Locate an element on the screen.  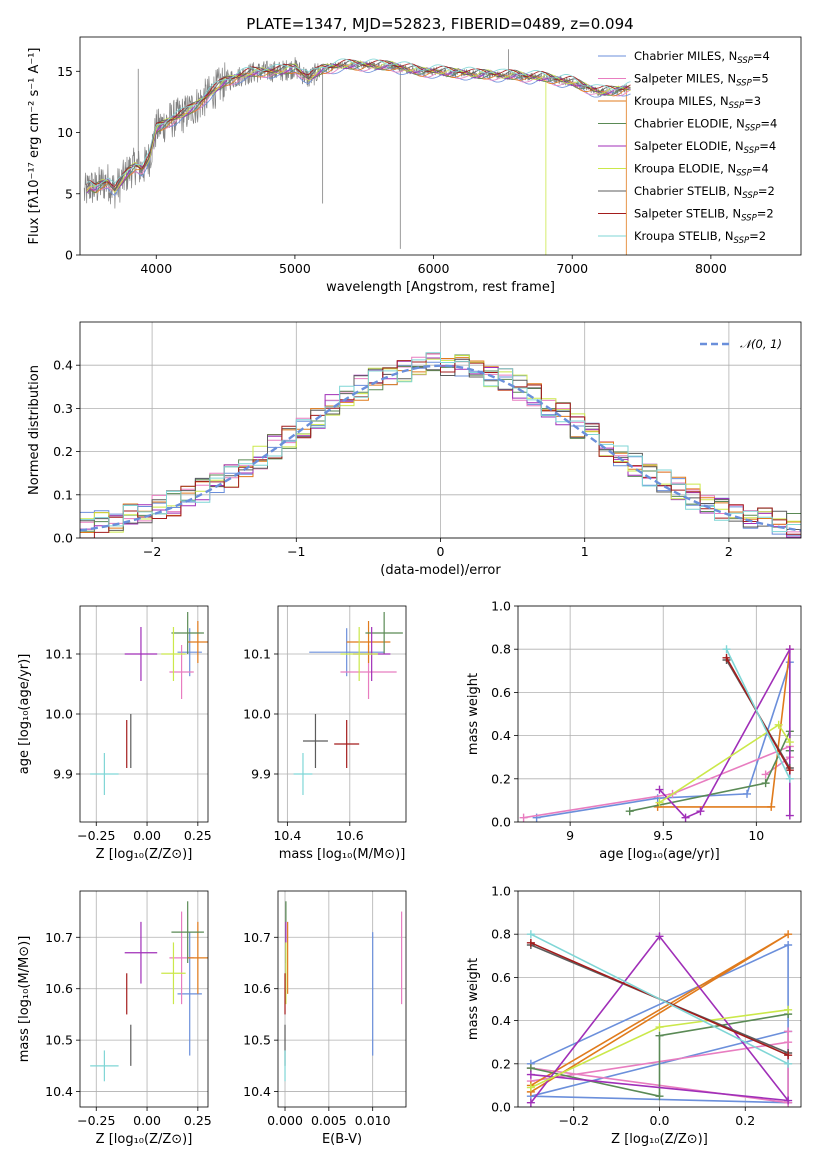
y-tick-label: 10.6 is located at coordinates (257, 988).